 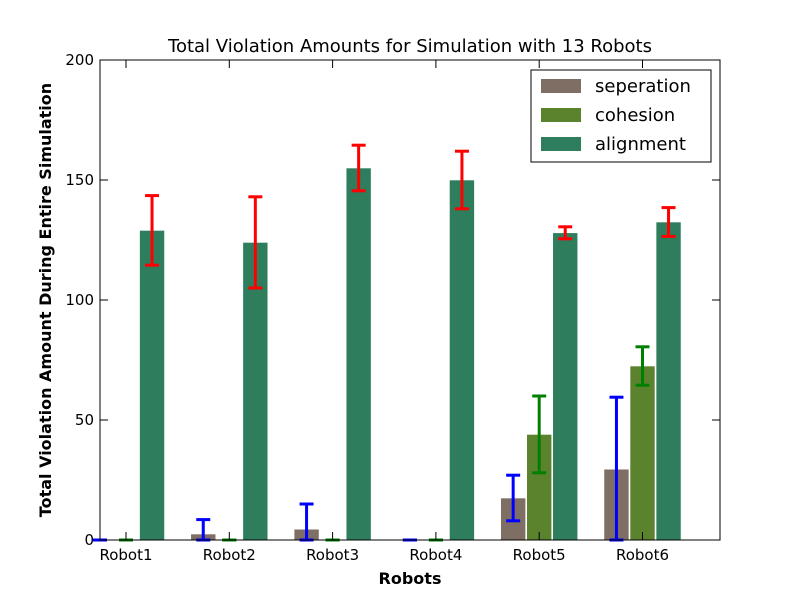 I want to click on y-tick-label: 150, so click(x=79, y=180).